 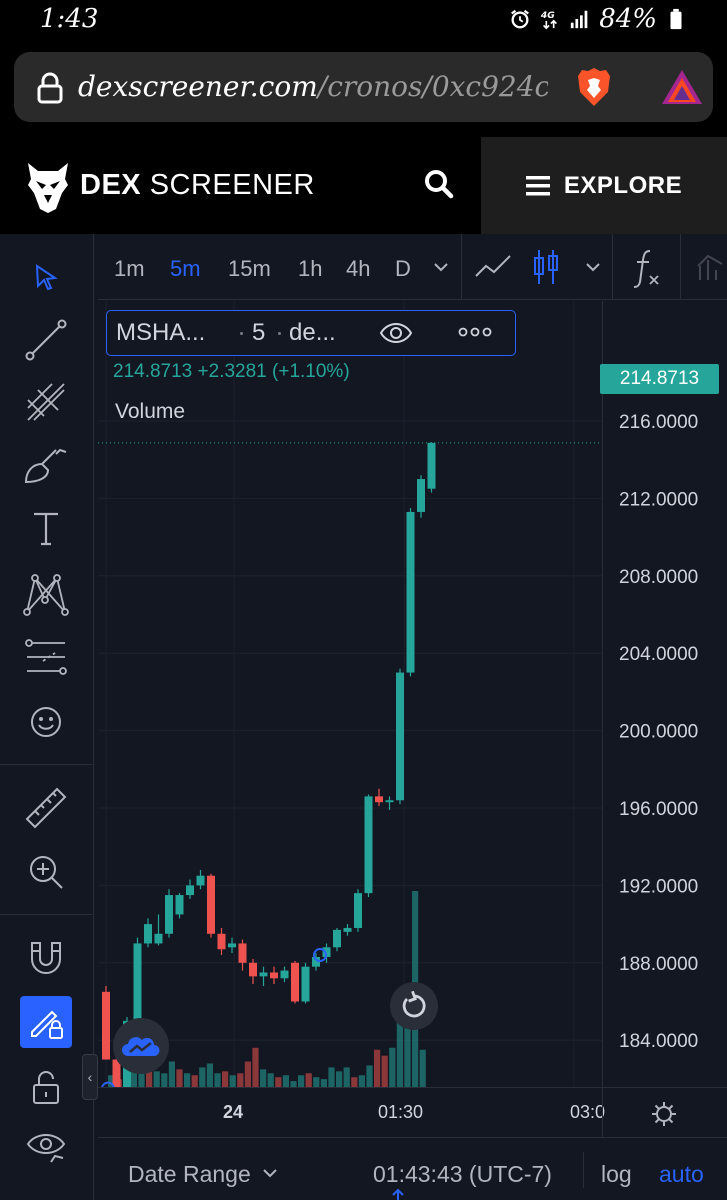 What do you see at coordinates (441, 267) in the screenshot?
I see `interval-chevron-down-icon` at bounding box center [441, 267].